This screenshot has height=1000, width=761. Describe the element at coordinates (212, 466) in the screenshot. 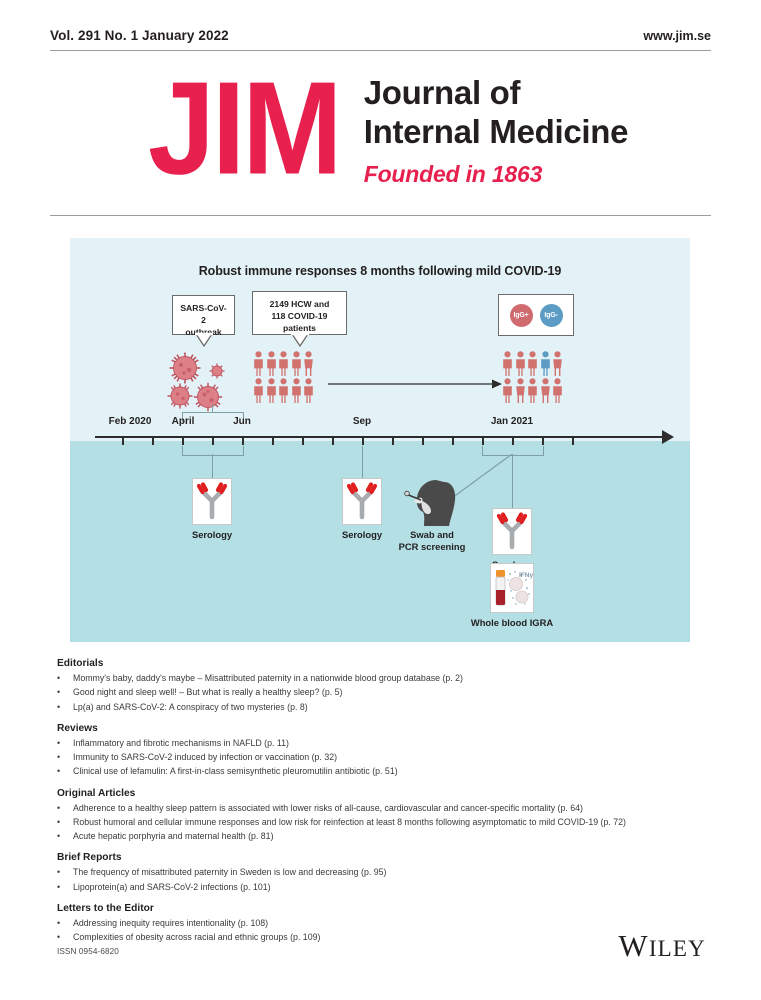

I see `bracket-stem` at that location.